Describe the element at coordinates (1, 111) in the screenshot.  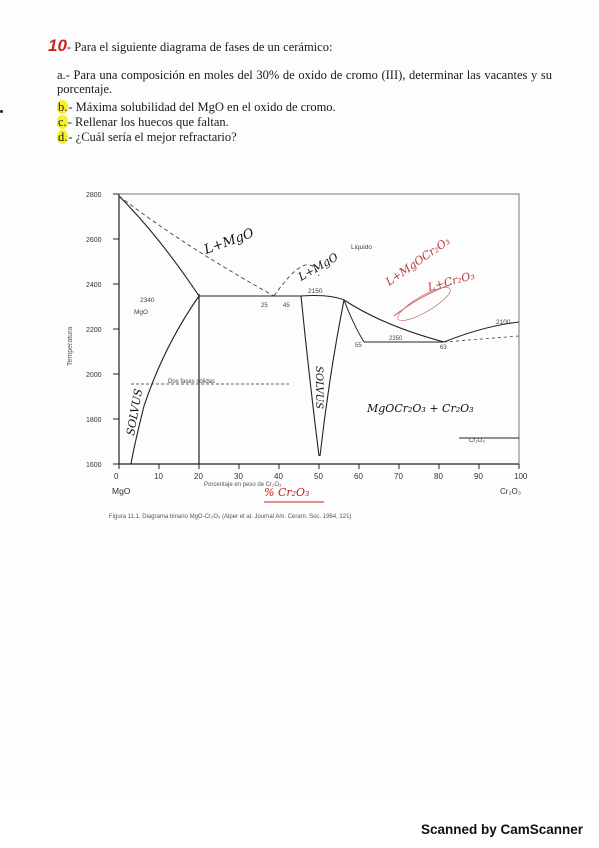
I see `margin-dot` at that location.